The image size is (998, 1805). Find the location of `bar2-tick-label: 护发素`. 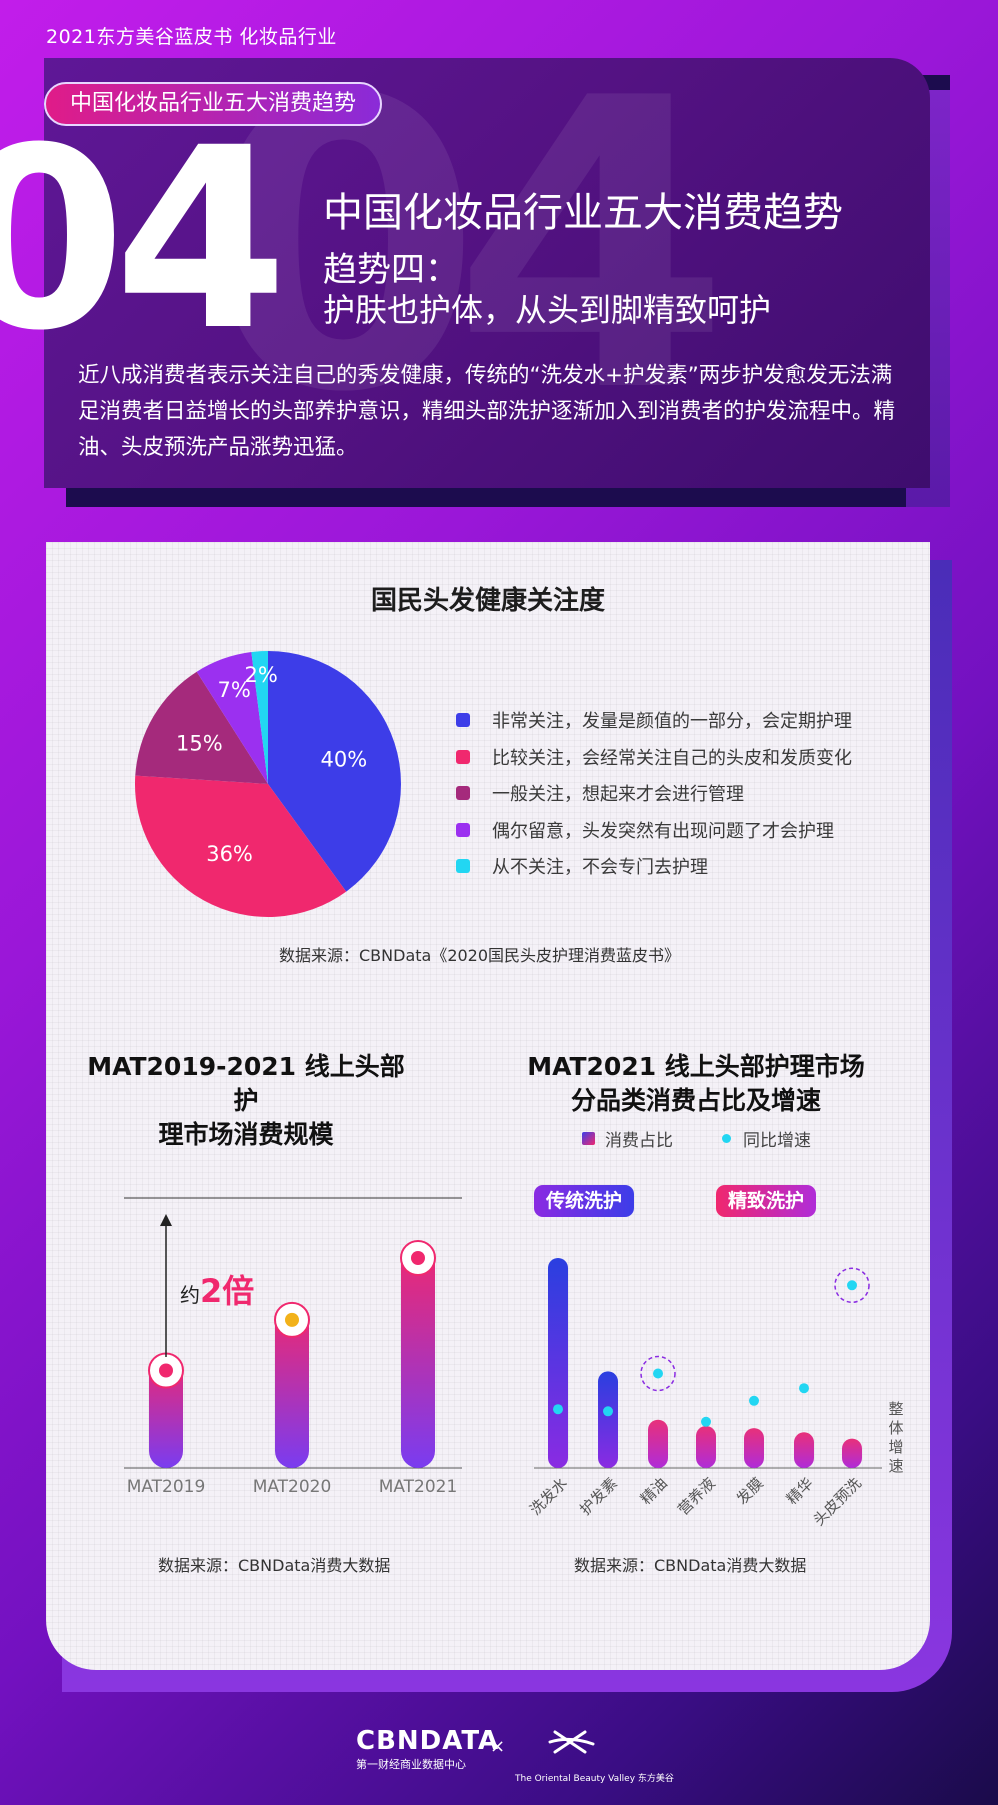

bar2-tick-label: 护发素 is located at coordinates (598, 1496).